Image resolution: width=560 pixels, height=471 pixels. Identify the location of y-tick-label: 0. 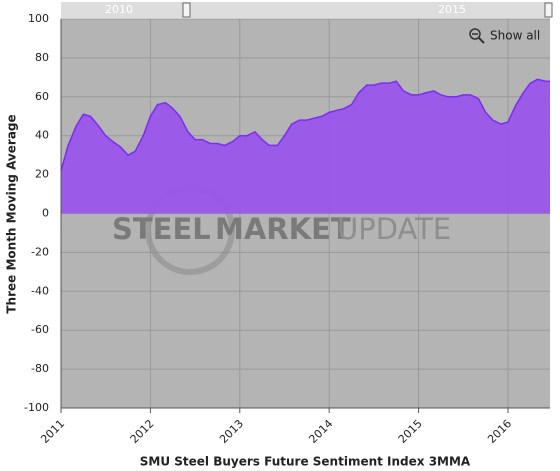
(45, 213).